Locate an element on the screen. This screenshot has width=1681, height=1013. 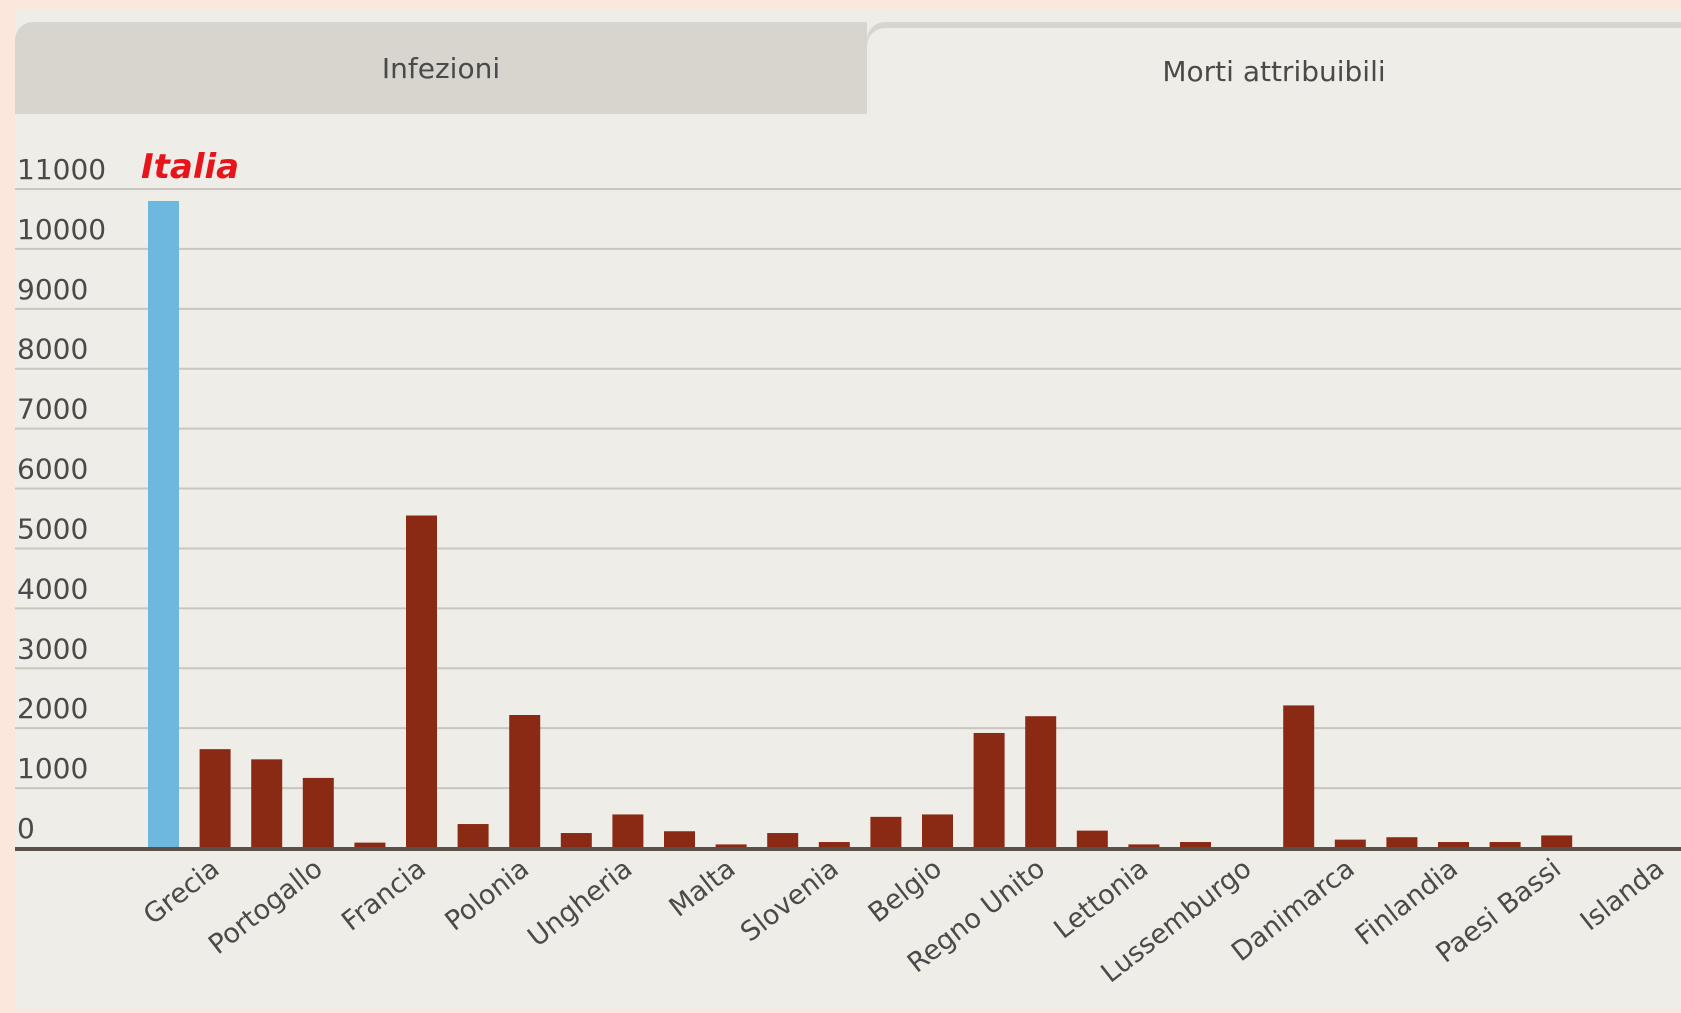
x-tick-label: Islanda is located at coordinates (1622, 895).